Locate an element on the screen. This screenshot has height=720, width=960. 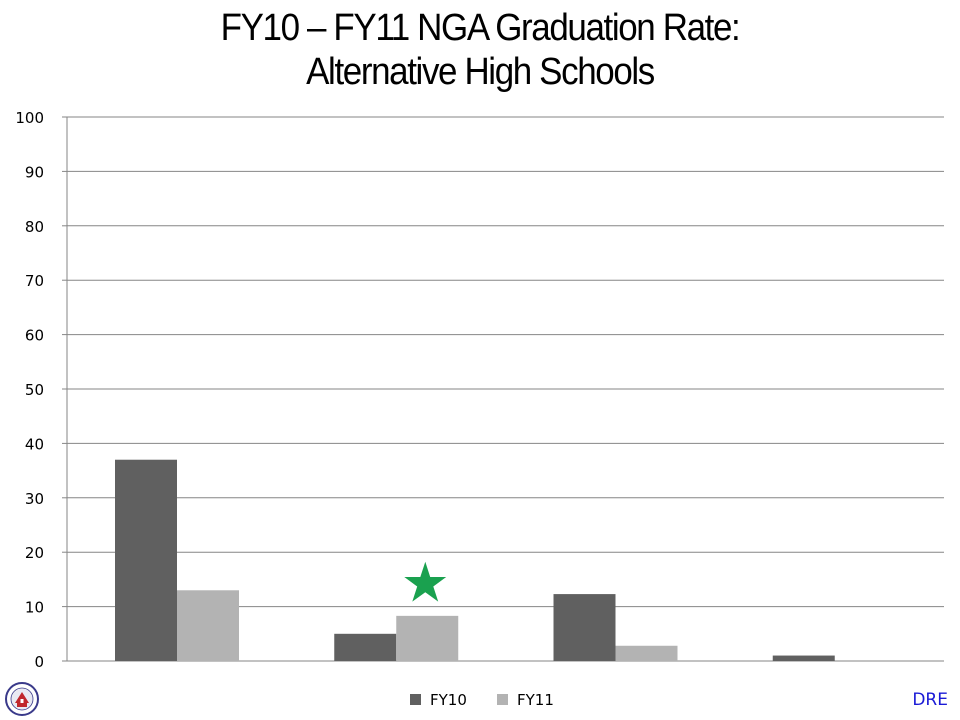
legend-label-fy10: FY10 is located at coordinates (448, 700).